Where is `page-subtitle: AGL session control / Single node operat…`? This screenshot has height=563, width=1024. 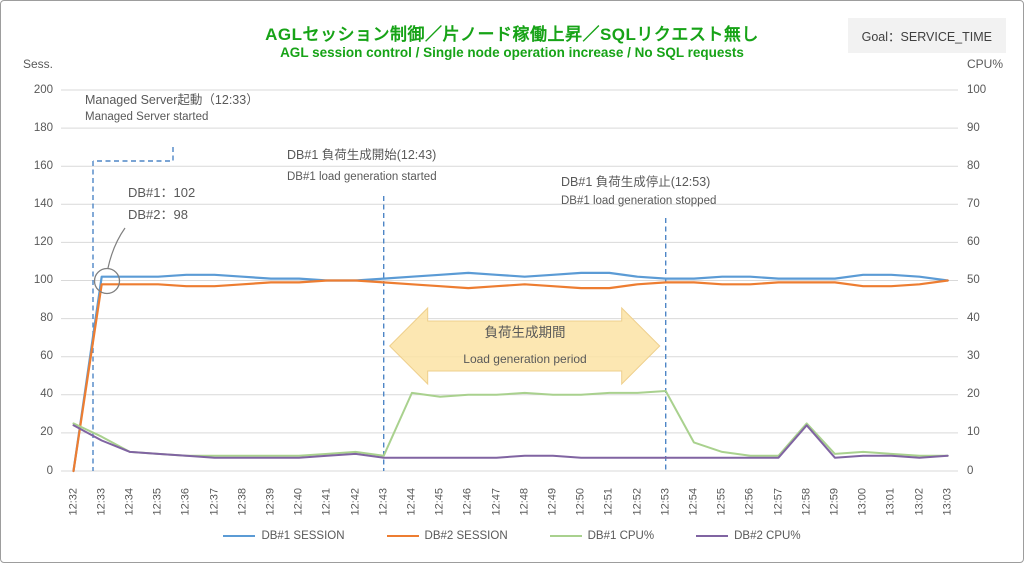 page-subtitle: AGL session control / Single node operat… is located at coordinates (512, 52).